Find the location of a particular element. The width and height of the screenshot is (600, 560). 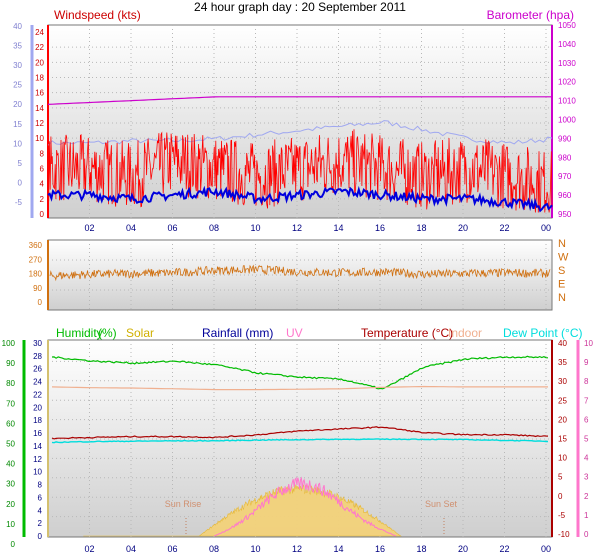

legend-rainfall: Rainfall (mm) is located at coordinates (237, 333).